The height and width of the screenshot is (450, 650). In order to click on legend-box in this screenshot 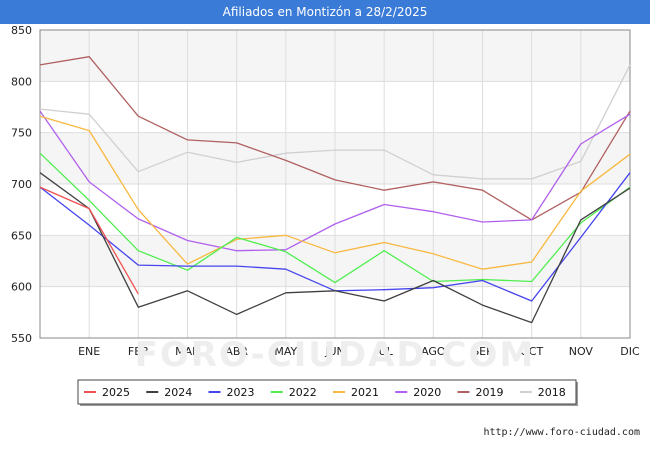, I will do `click(327, 392)`.